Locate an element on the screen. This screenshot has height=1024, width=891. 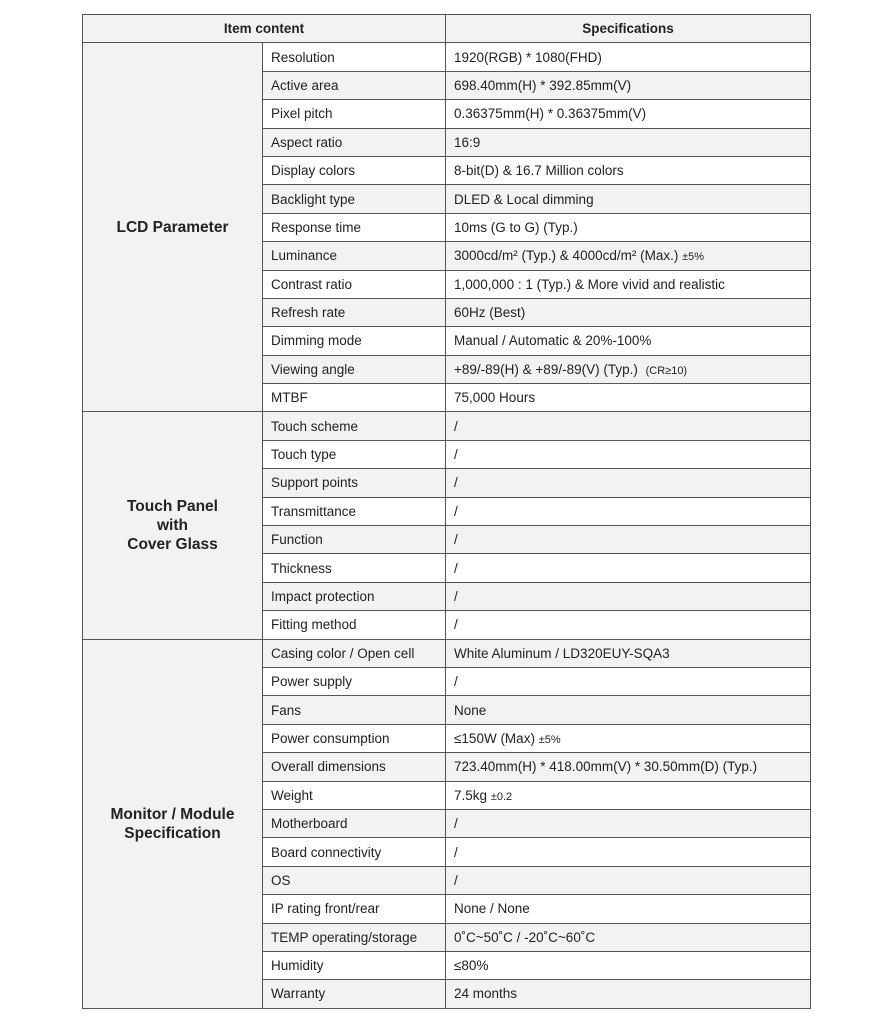
spec-value: 7.5kg is located at coordinates (471, 795).